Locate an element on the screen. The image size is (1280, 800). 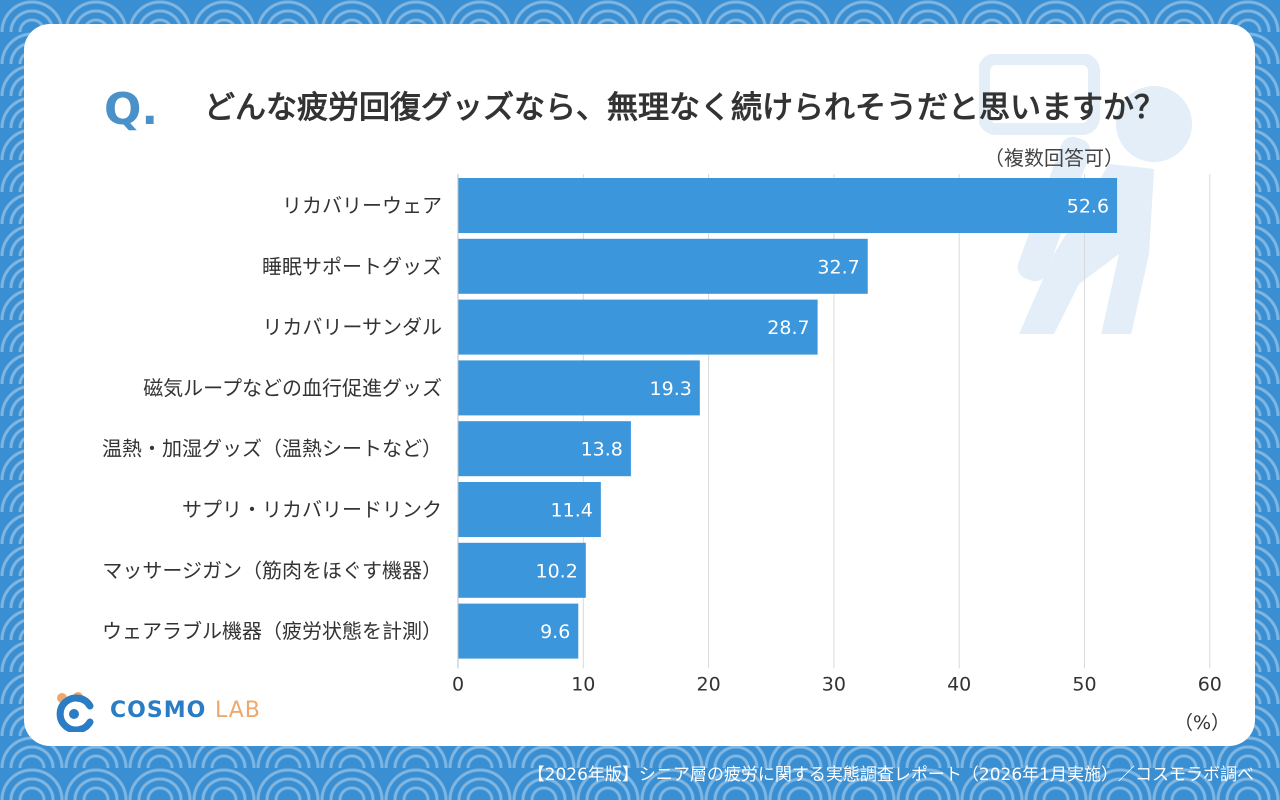
x-tick-label: 50 is located at coordinates (1084, 684).